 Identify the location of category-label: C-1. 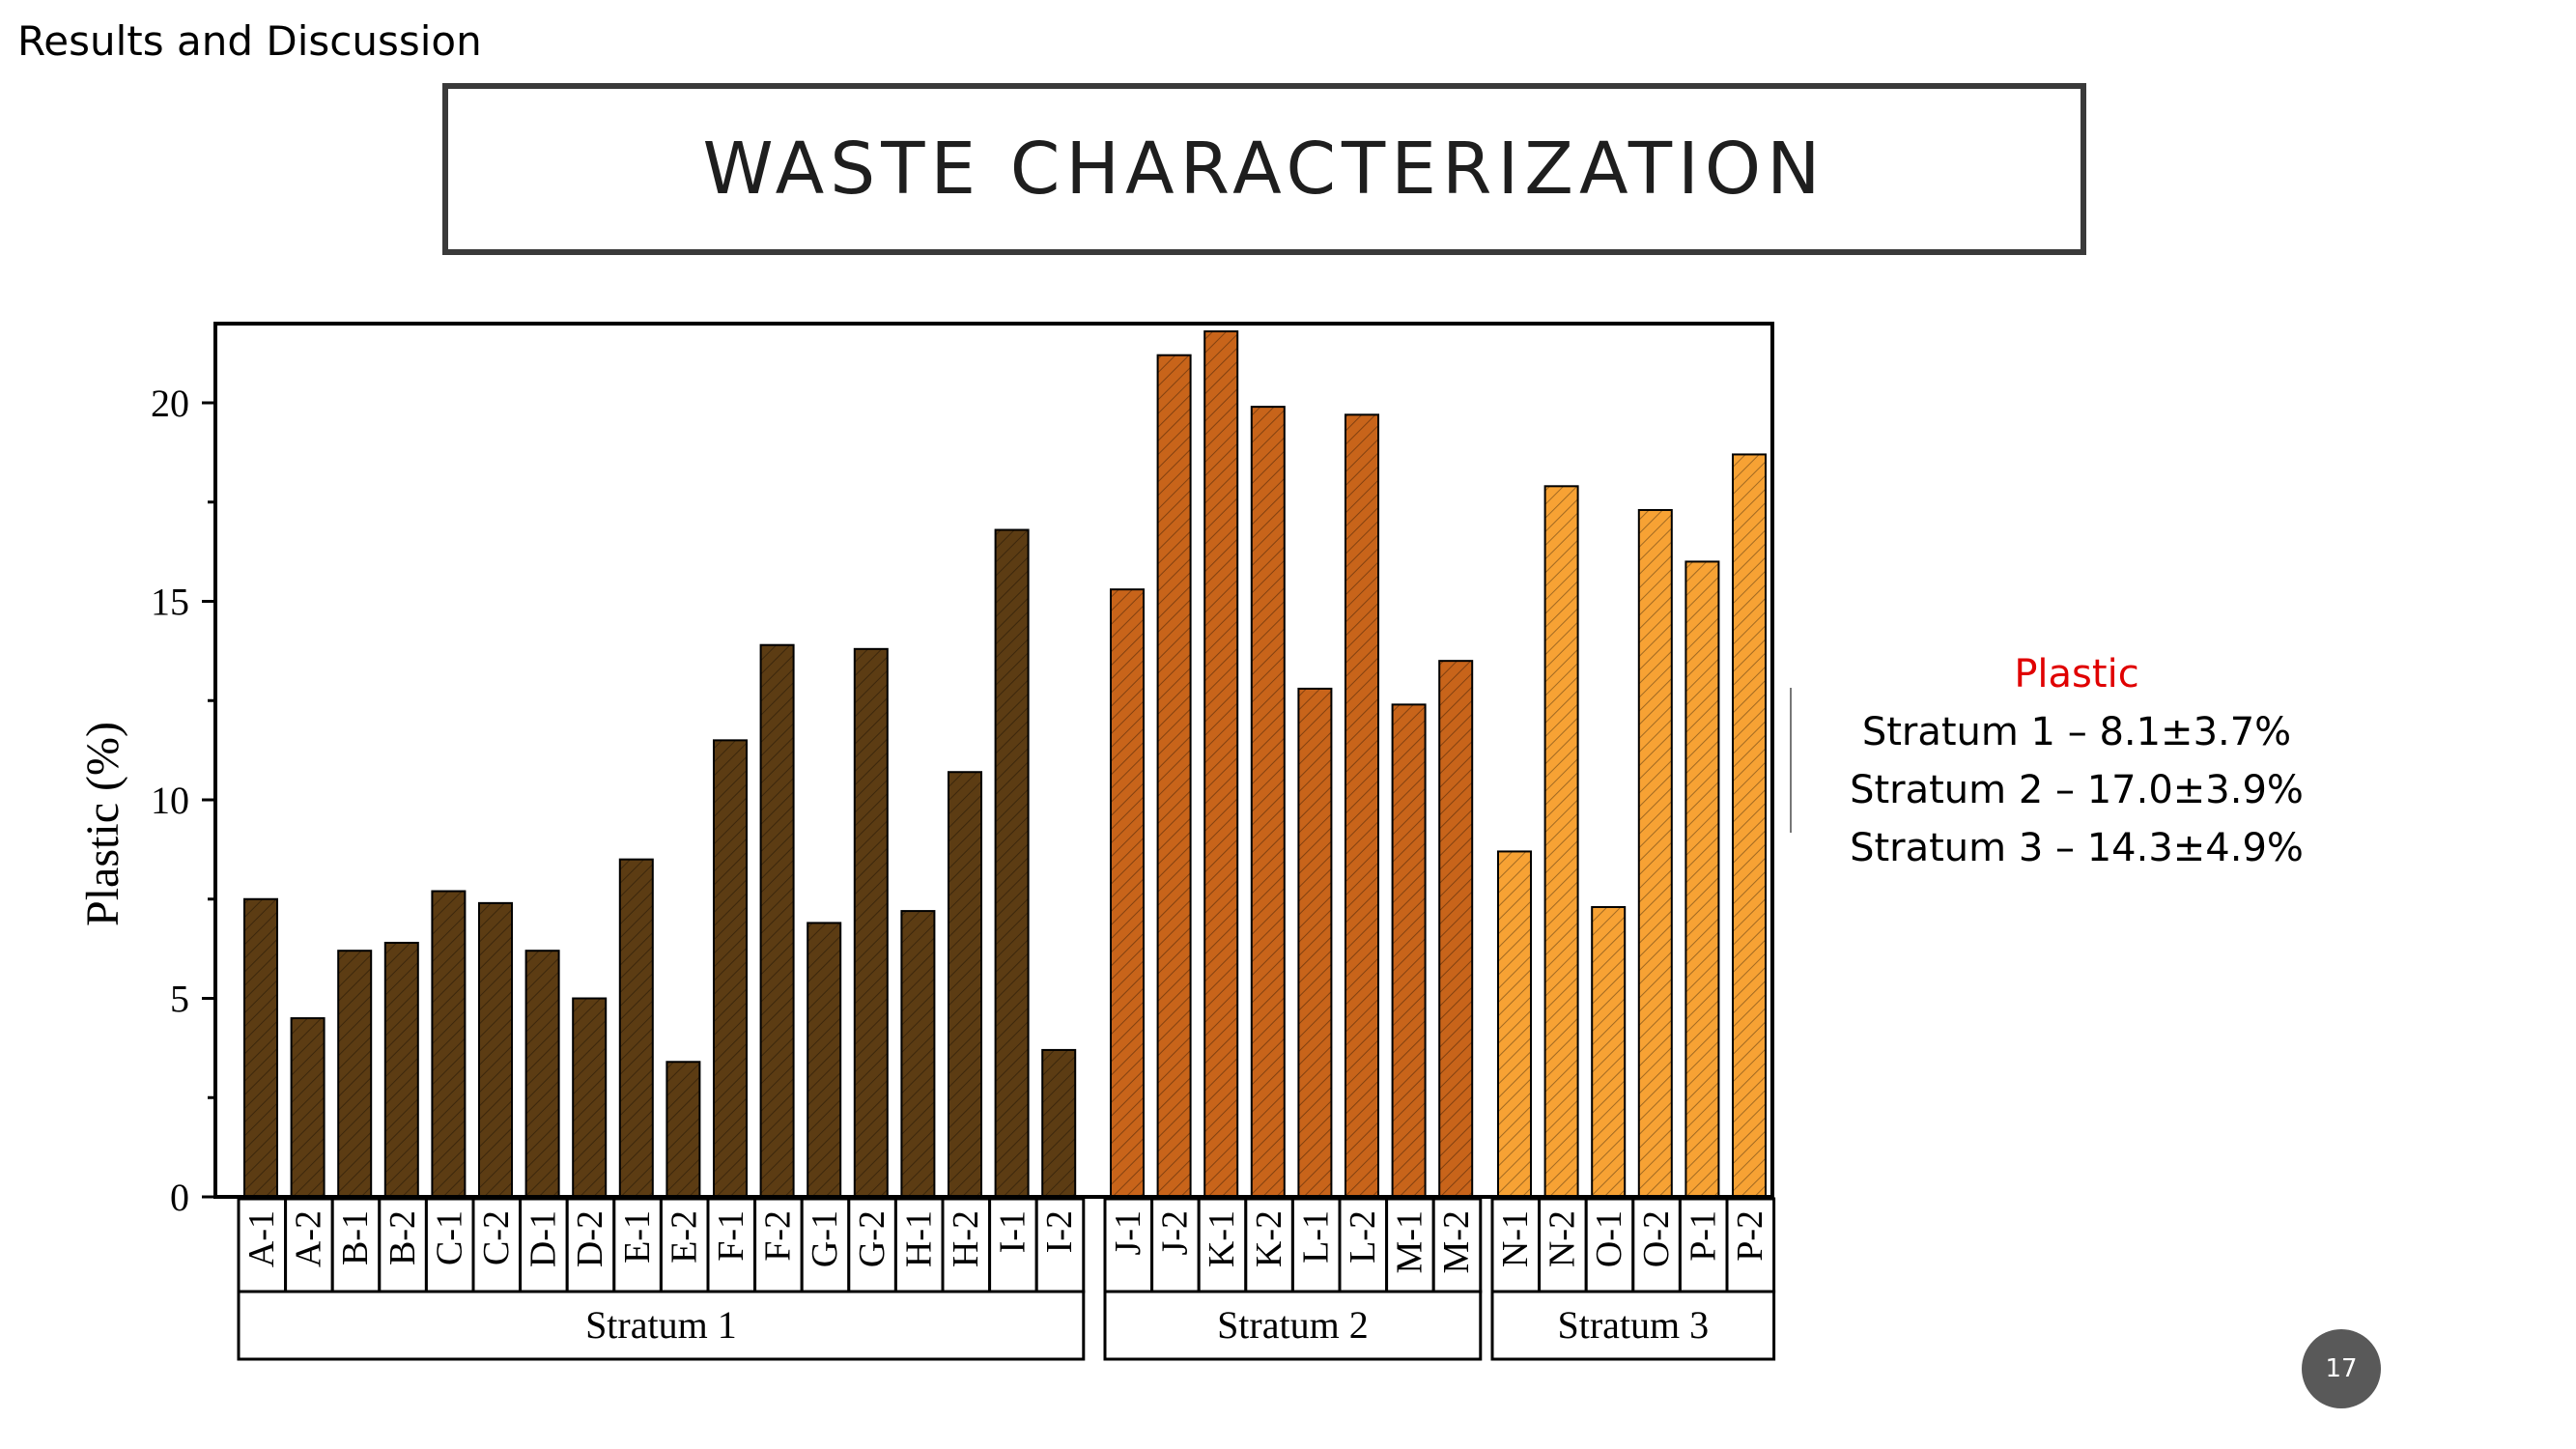
(449, 1237).